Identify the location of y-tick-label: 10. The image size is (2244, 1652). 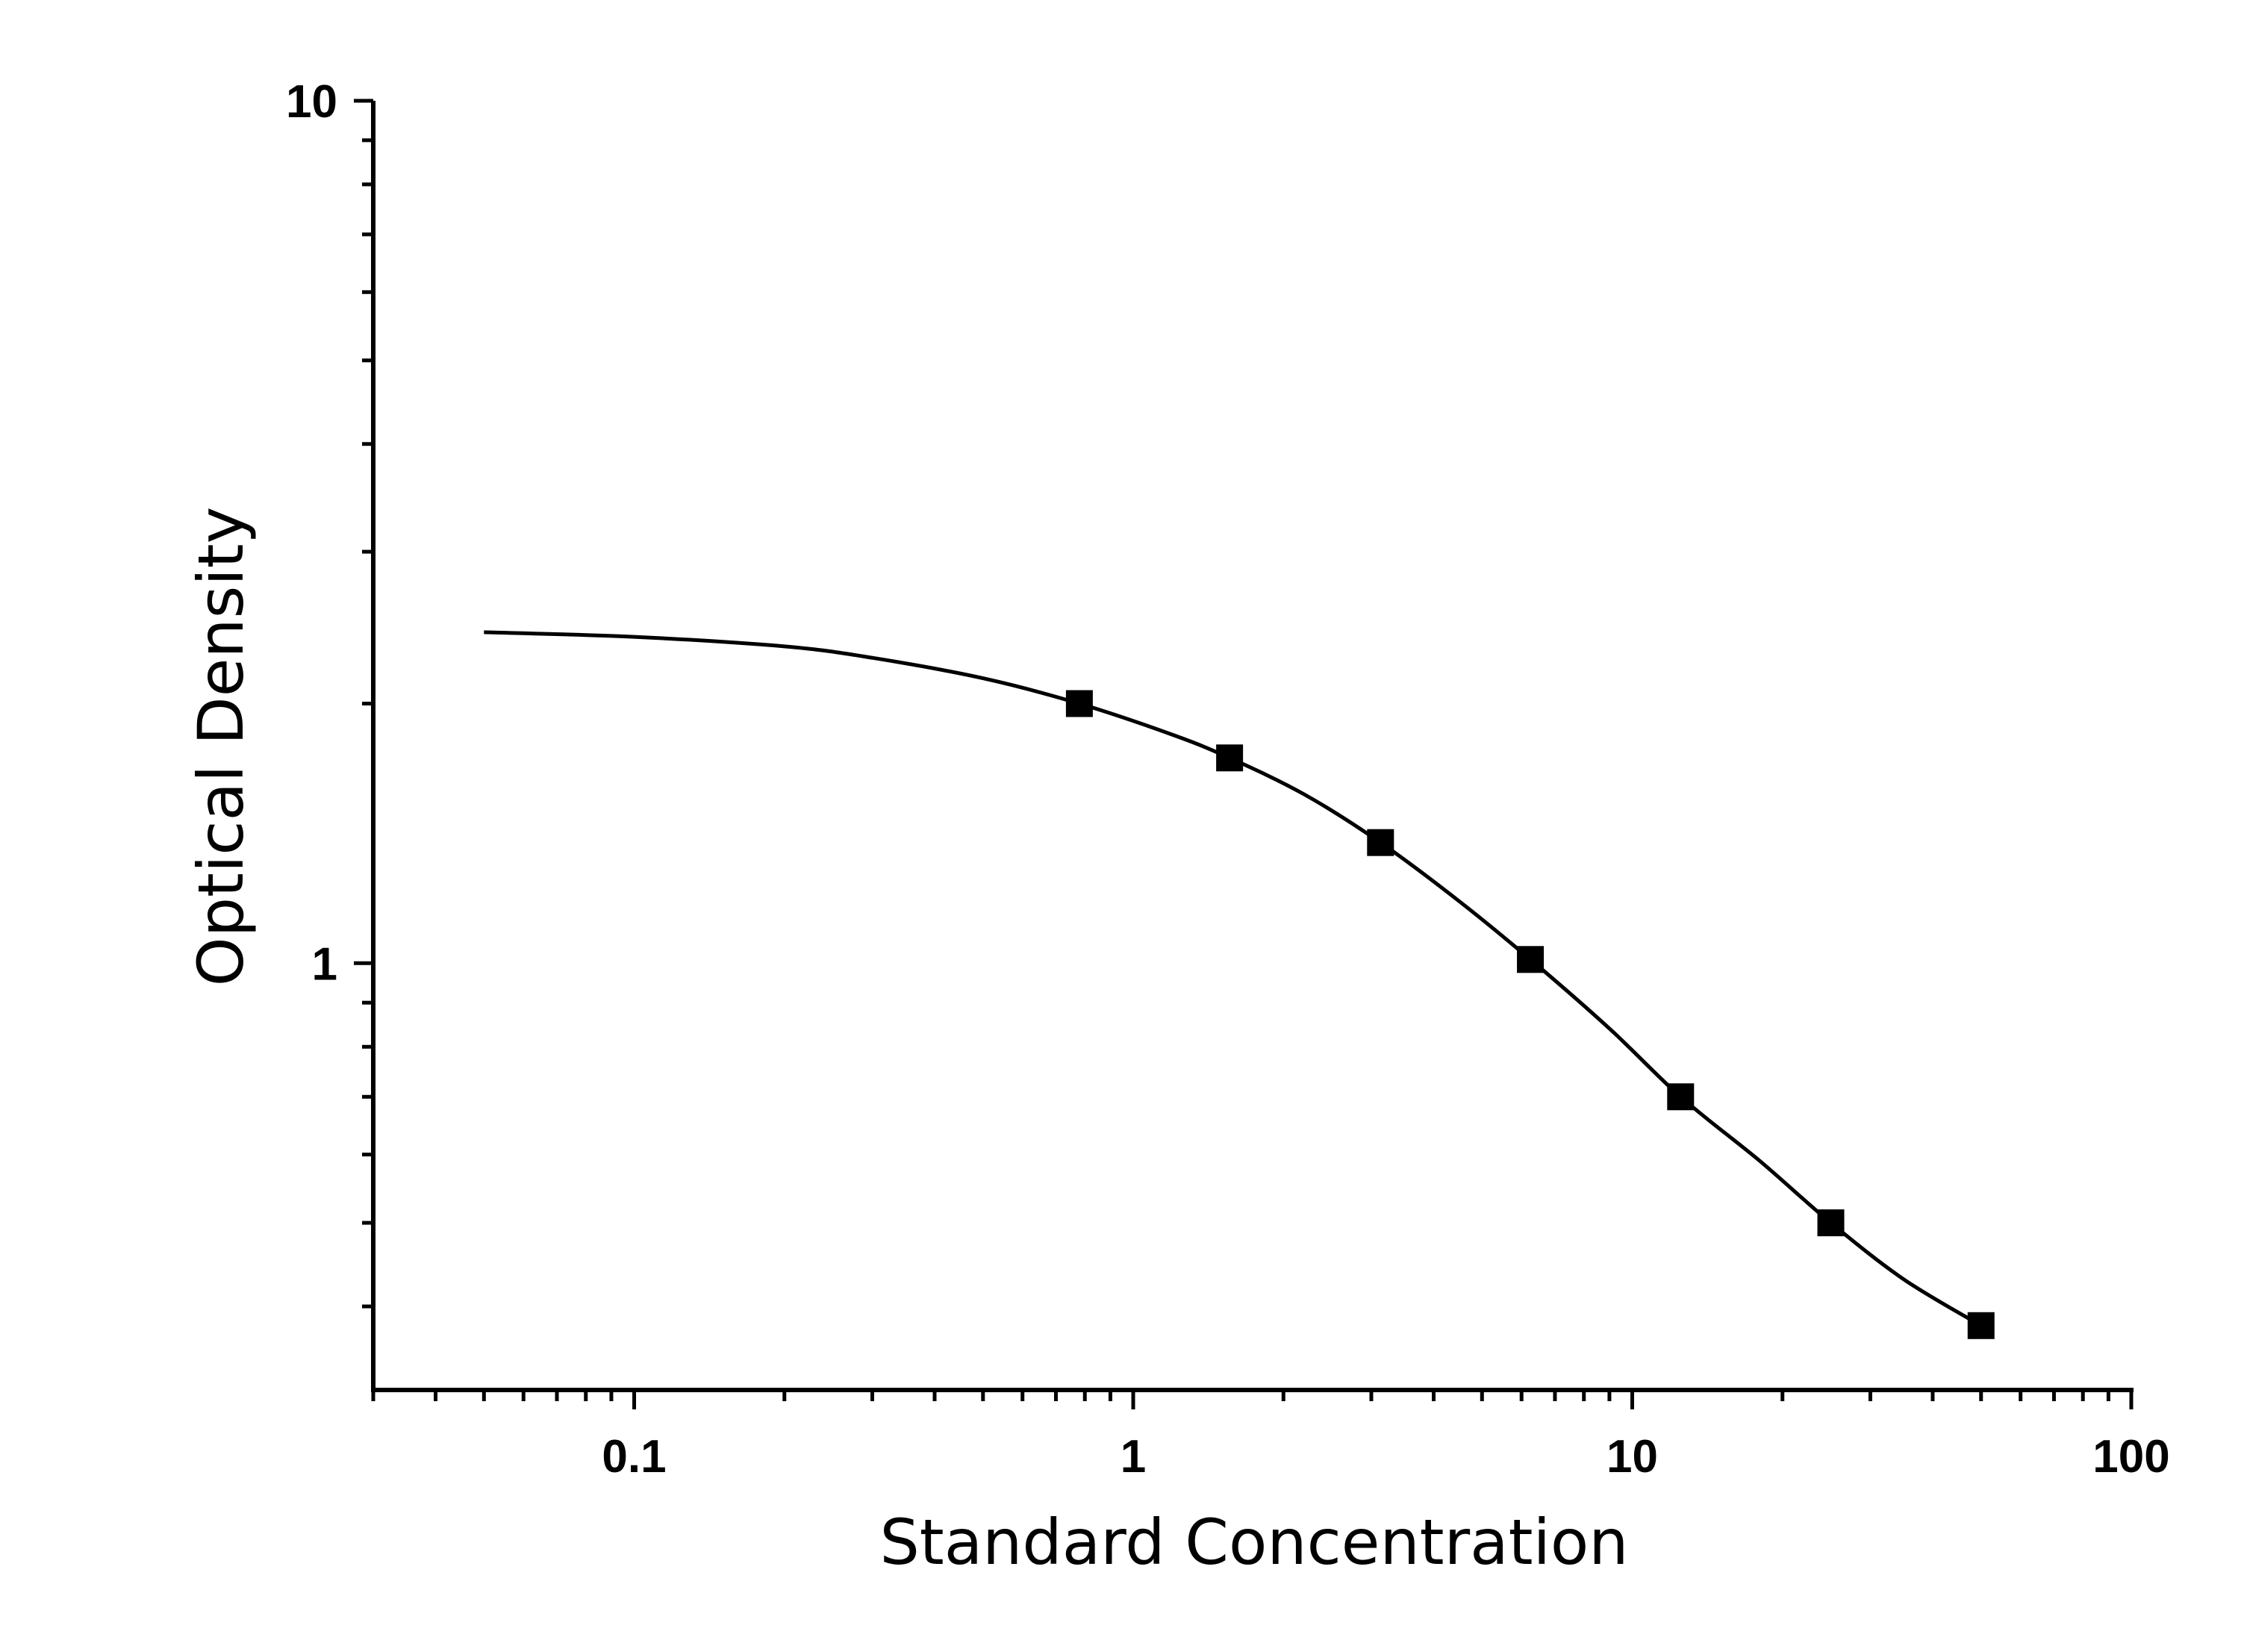
(311, 102).